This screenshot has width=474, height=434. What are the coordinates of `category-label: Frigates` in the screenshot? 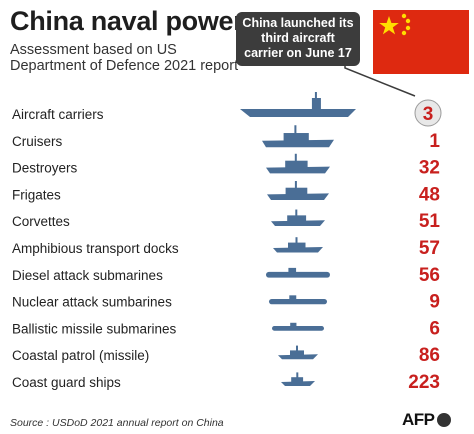 It's located at (36, 194).